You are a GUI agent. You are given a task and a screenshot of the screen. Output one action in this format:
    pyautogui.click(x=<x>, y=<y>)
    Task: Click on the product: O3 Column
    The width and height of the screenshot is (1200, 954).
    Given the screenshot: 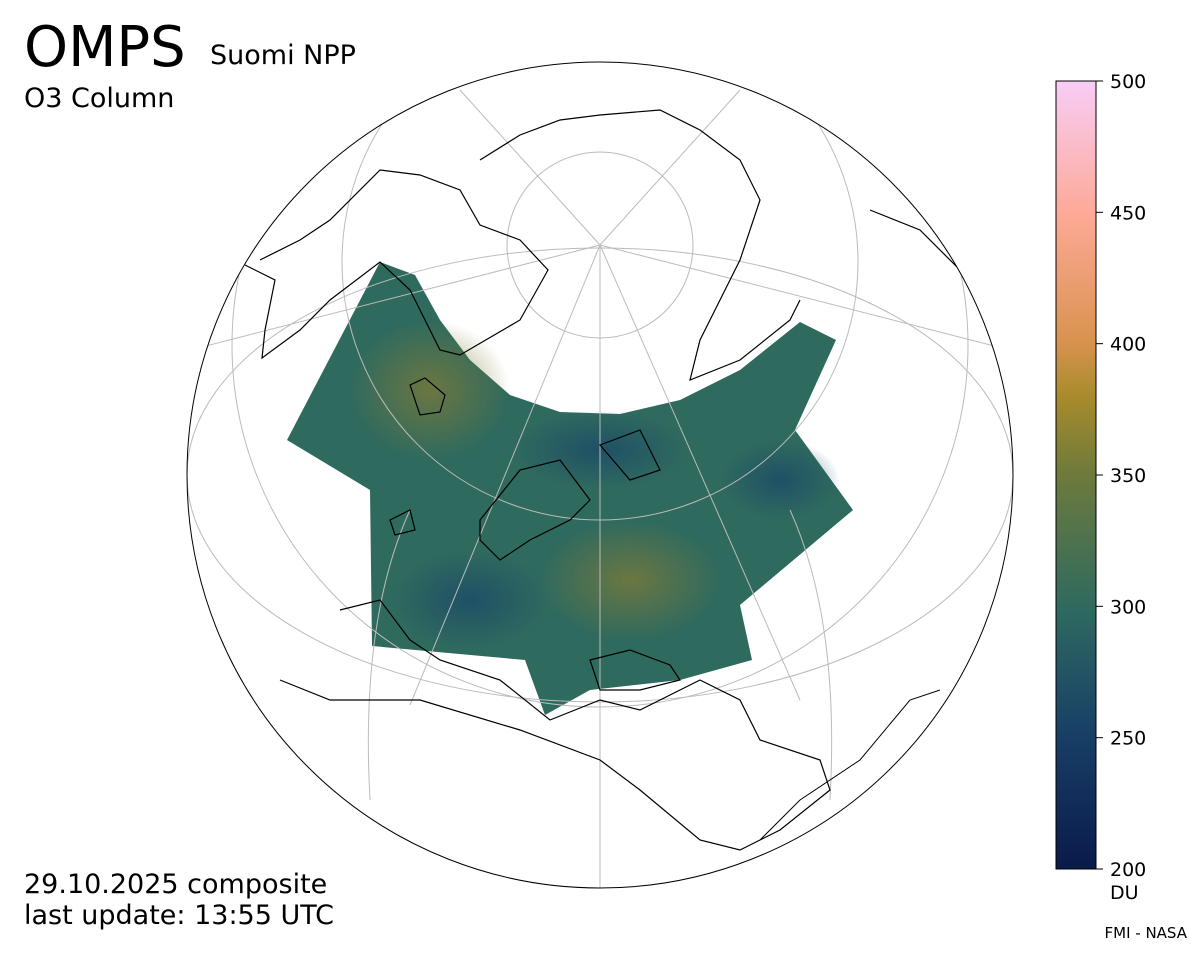 What is the action you would take?
    pyautogui.click(x=99, y=98)
    